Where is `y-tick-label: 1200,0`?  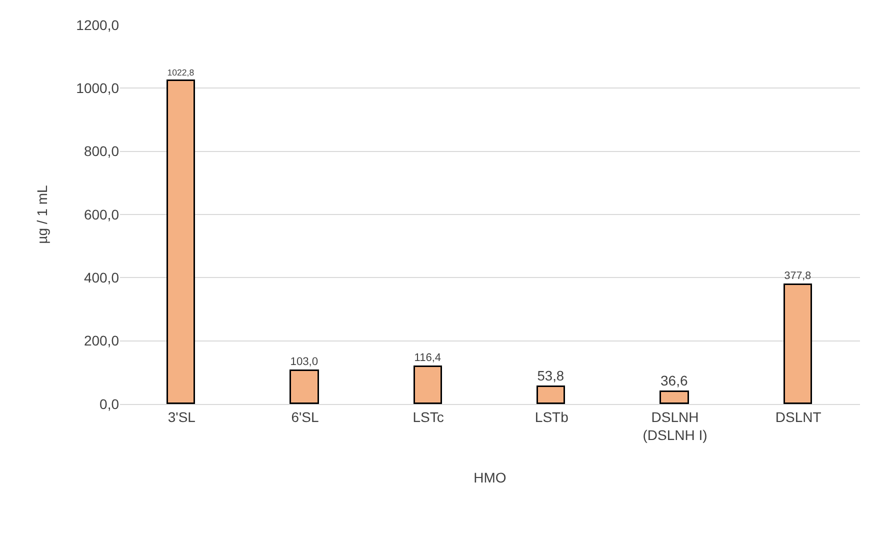
y-tick-label: 1200,0 is located at coordinates (98, 24).